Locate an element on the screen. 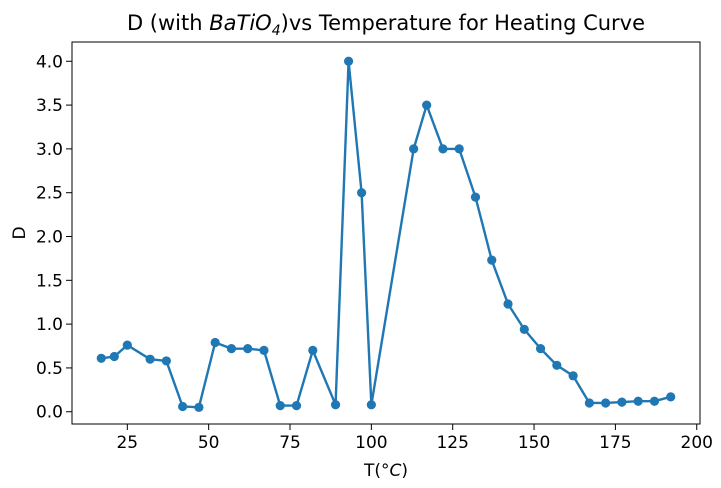 The width and height of the screenshot is (721, 488). x-tick-label: 175 is located at coordinates (615, 443).